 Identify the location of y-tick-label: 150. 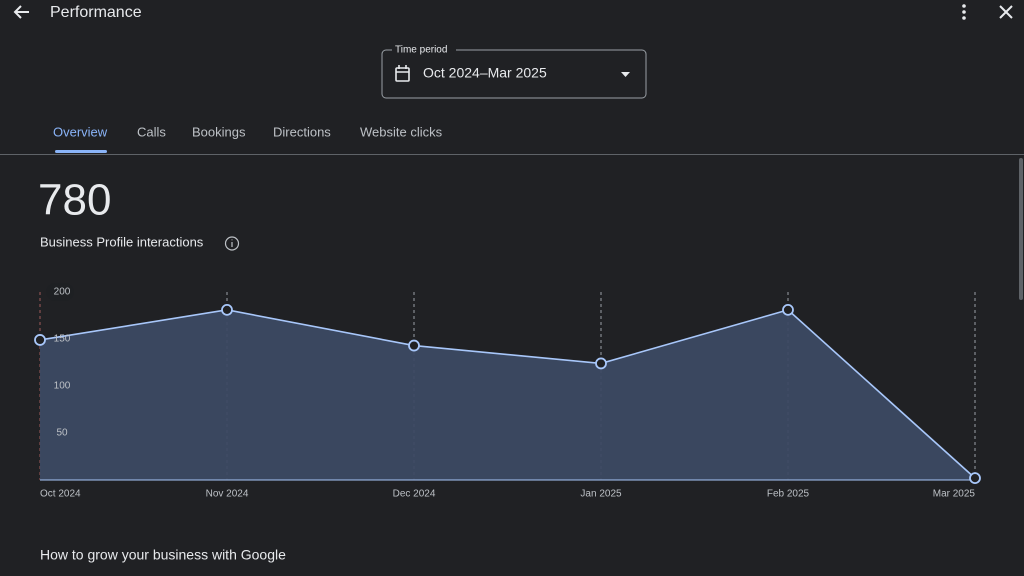
(62, 339).